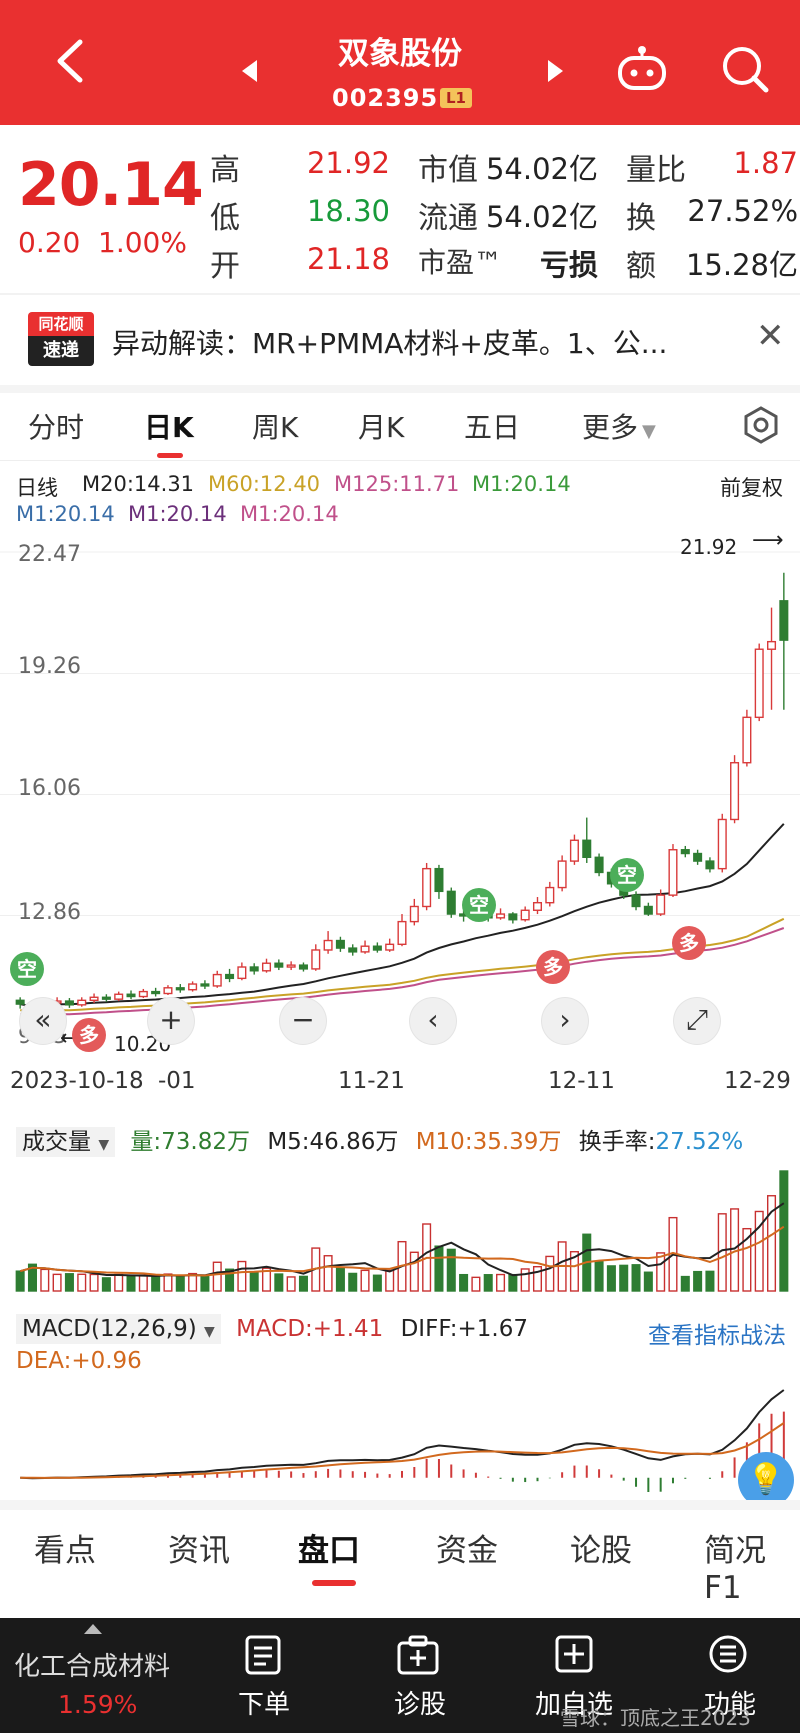  What do you see at coordinates (303, 1021) in the screenshot?
I see `zoom-out-button: −` at bounding box center [303, 1021].